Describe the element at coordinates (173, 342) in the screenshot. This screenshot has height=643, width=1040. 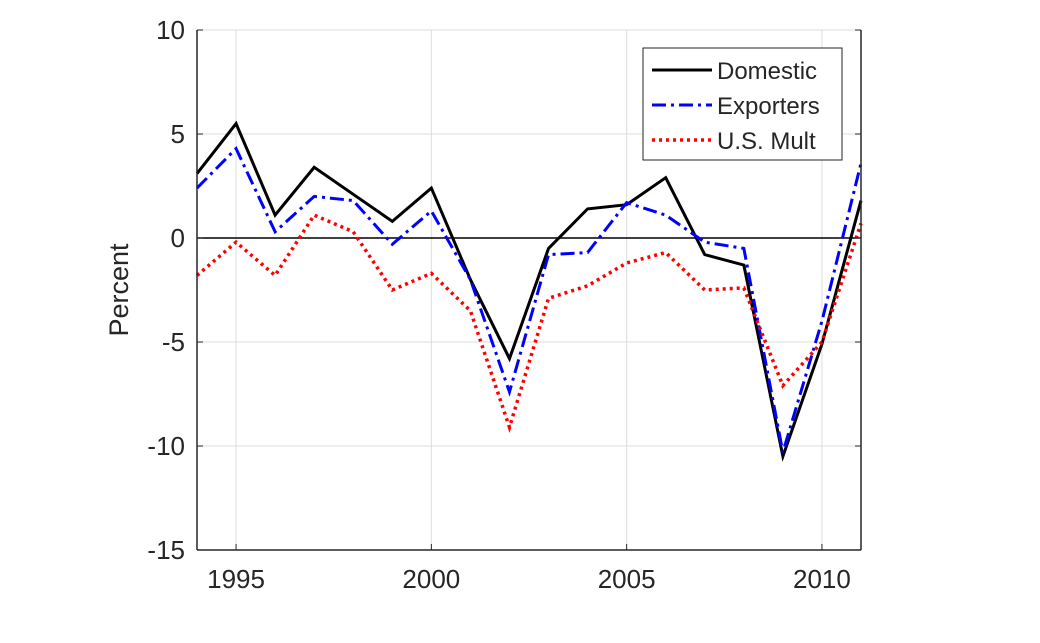
I see `y-tick-label: -5` at that location.